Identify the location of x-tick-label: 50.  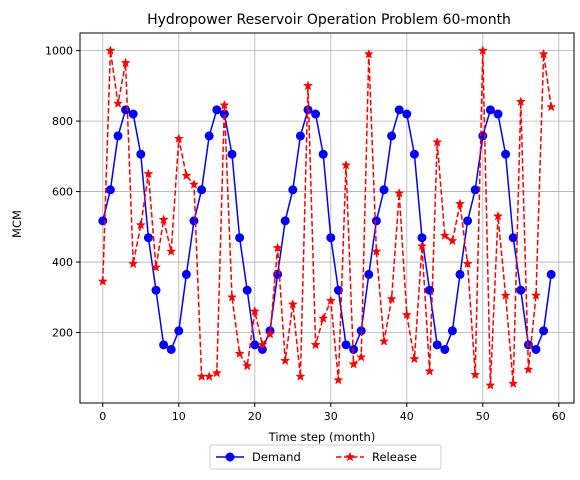
(483, 416).